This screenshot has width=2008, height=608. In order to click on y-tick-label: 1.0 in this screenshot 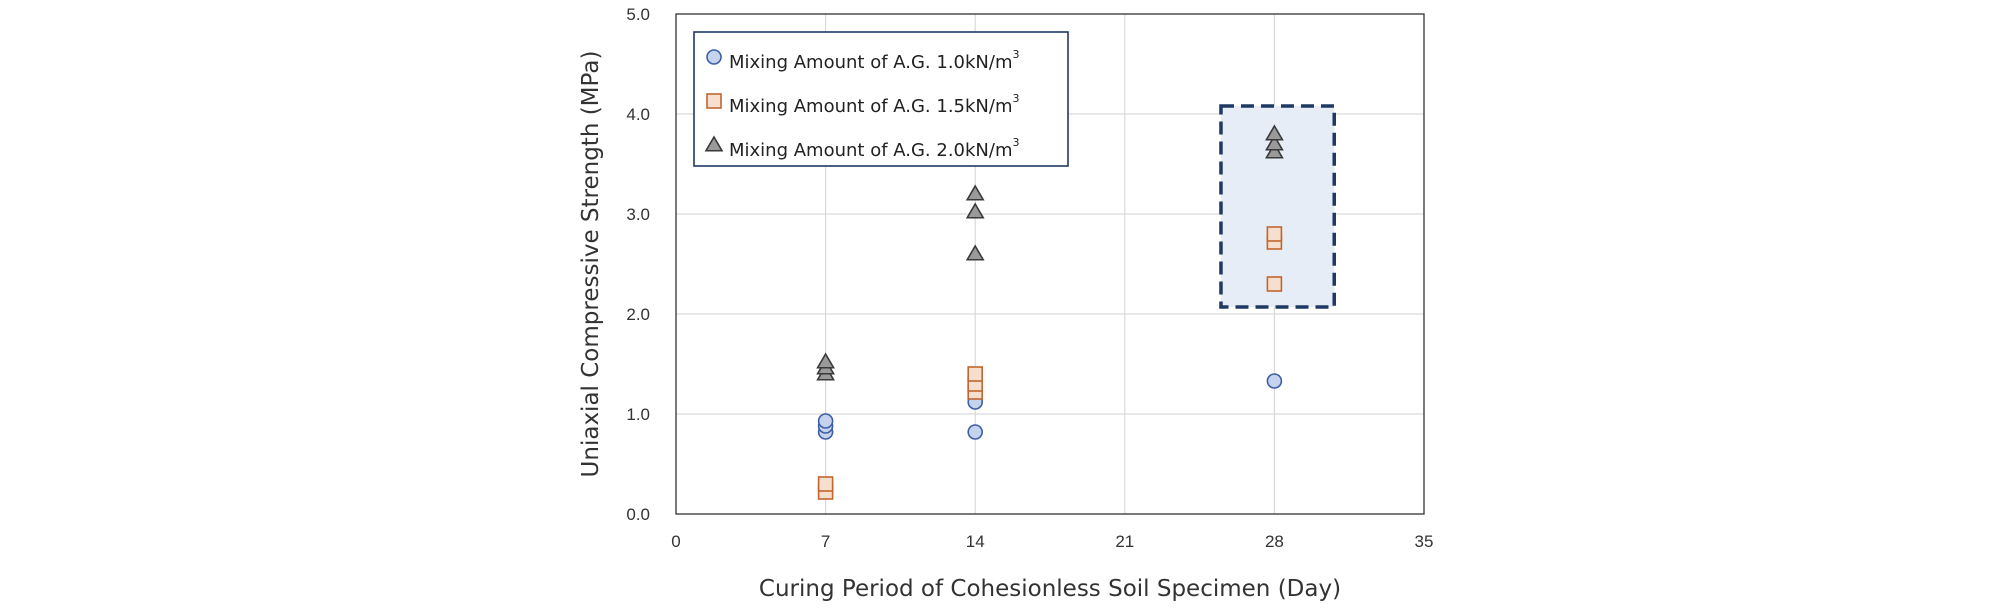, I will do `click(638, 414)`.